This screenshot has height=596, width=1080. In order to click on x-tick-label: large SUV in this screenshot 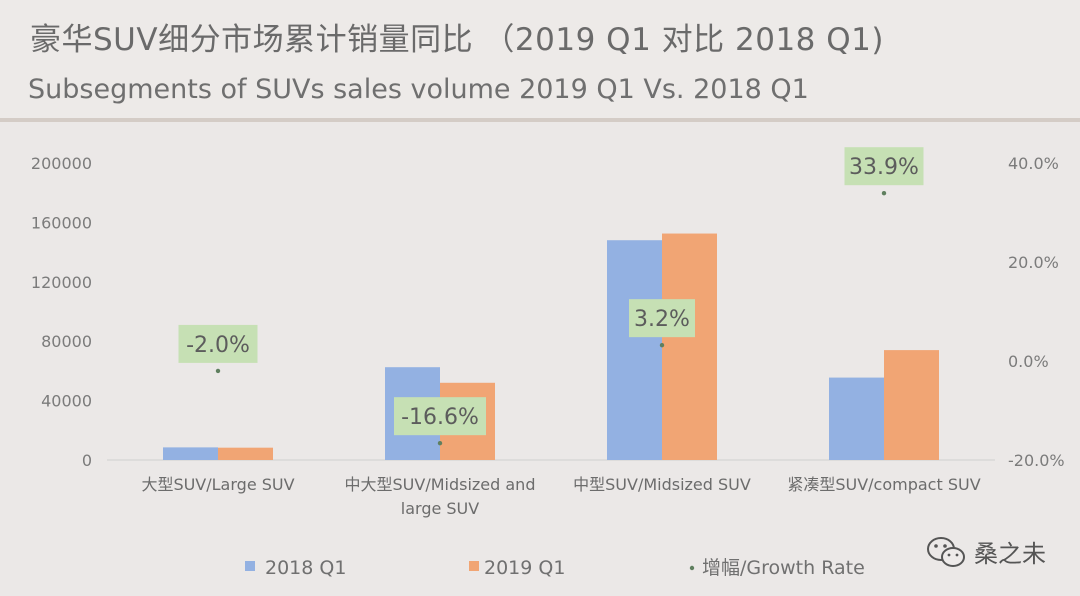, I will do `click(440, 508)`.